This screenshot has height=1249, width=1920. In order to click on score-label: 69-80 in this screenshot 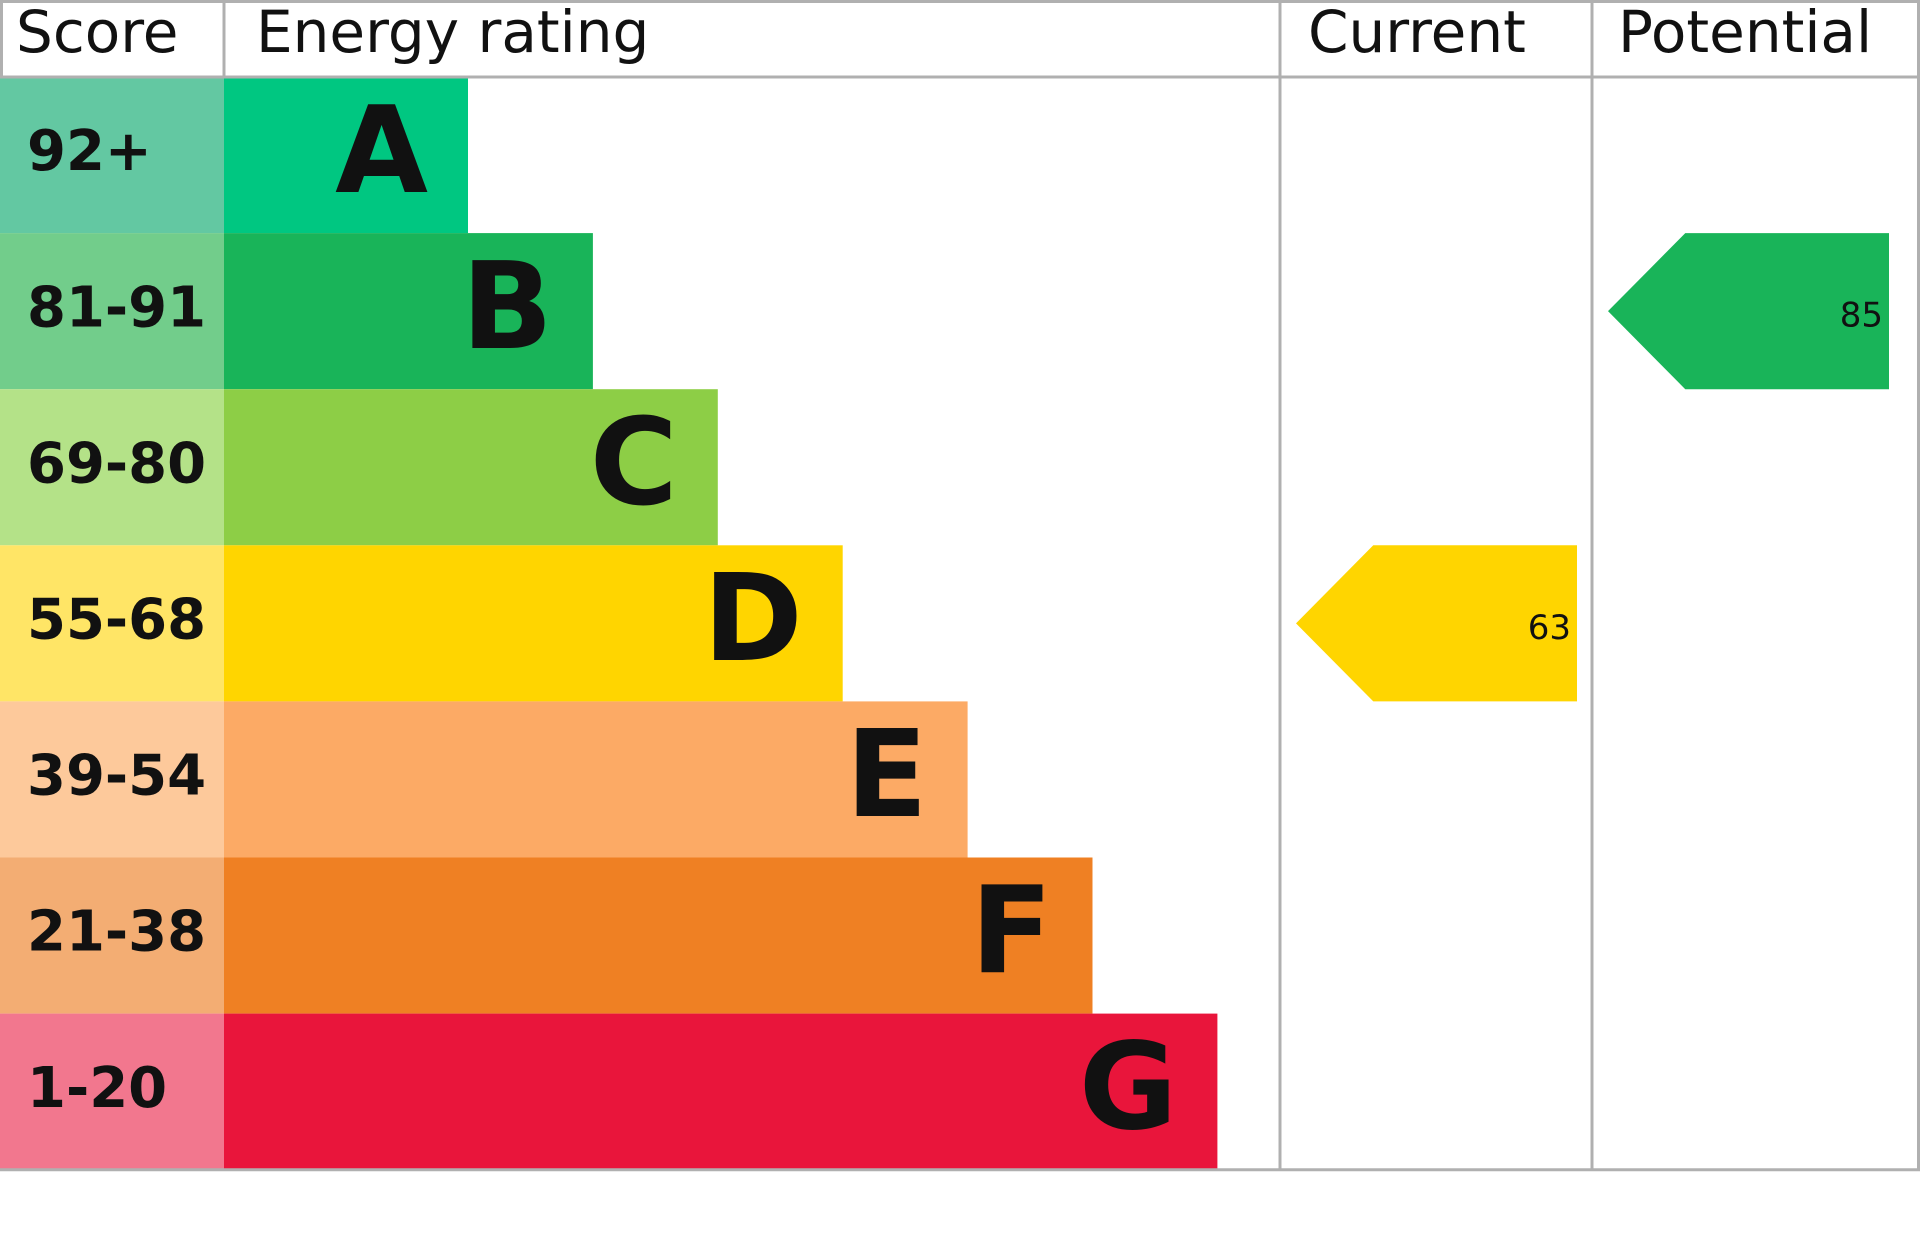, I will do `click(116, 463)`.